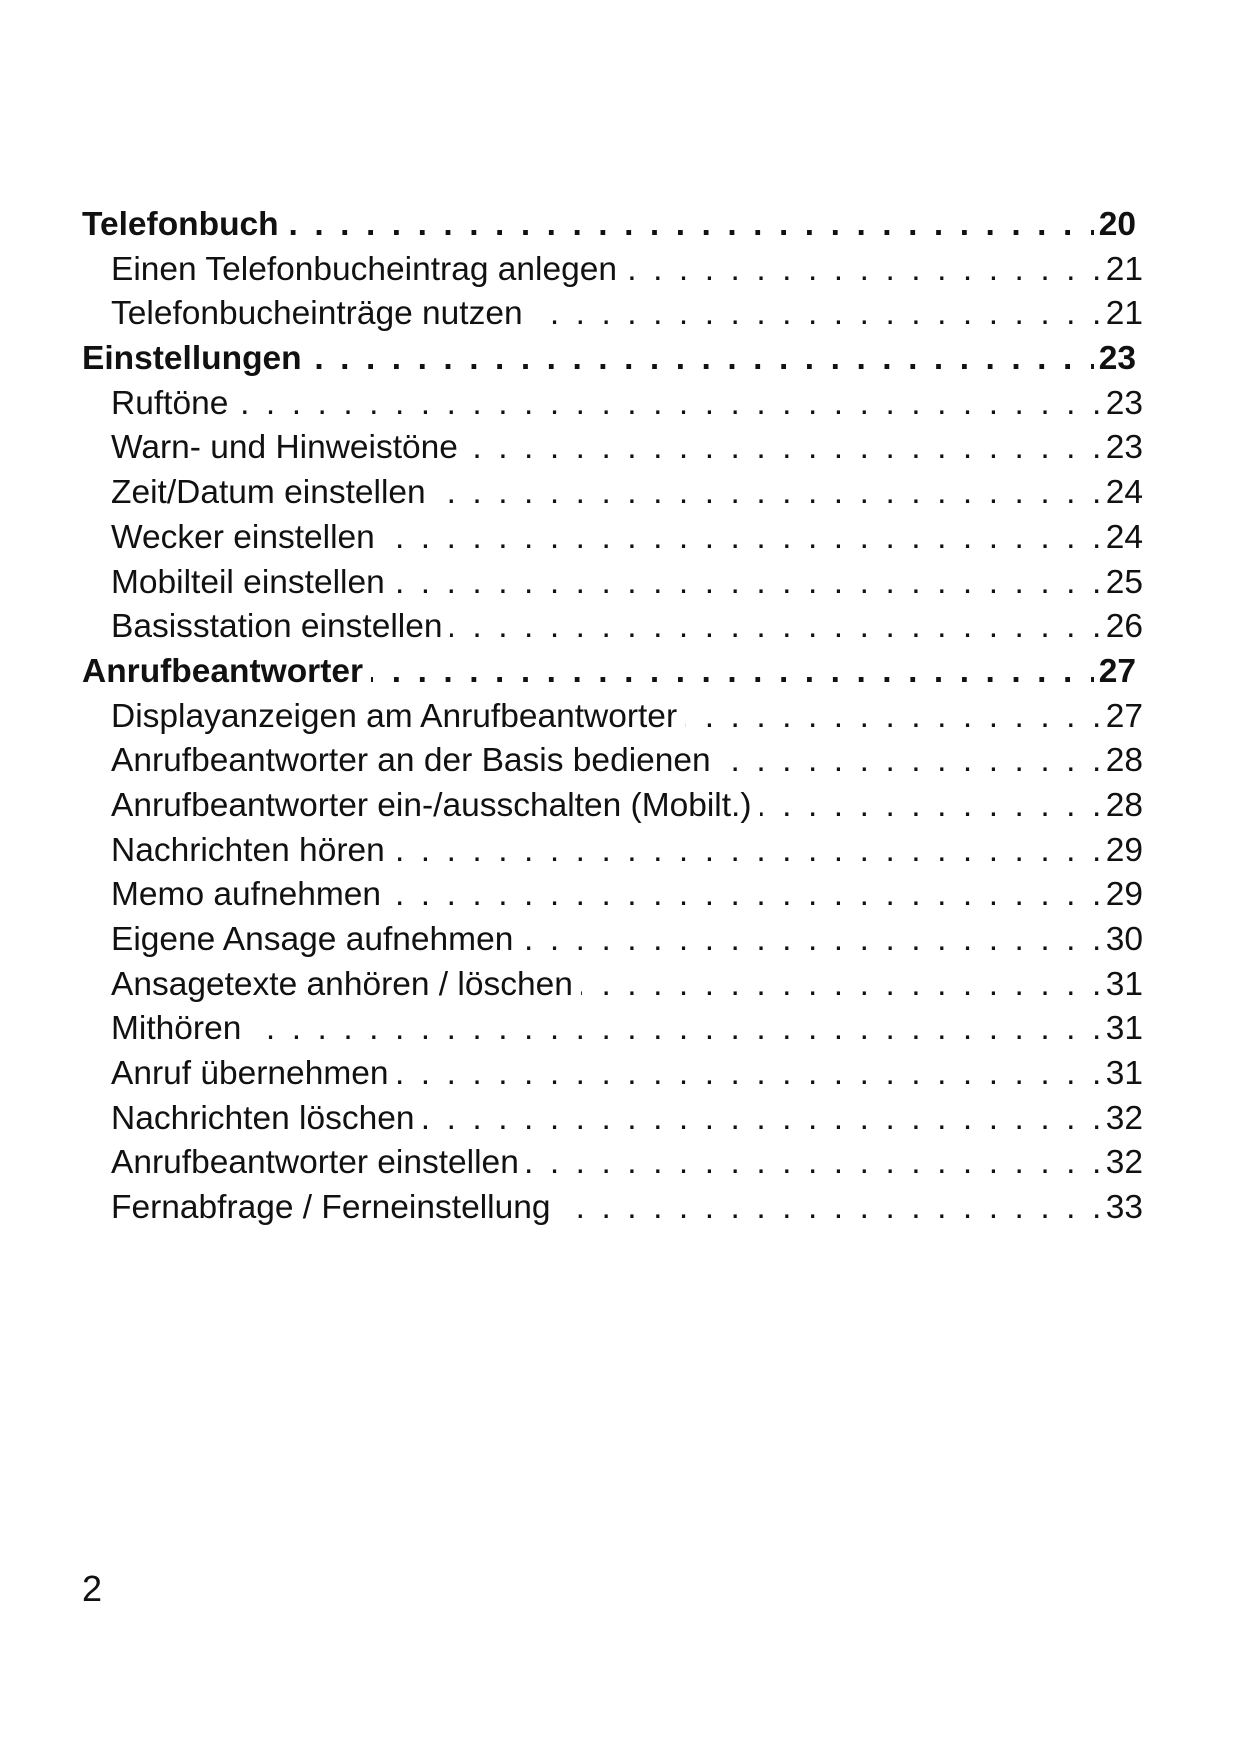 The width and height of the screenshot is (1241, 1754). I want to click on toc-entry-title: Fernabfrage / Ferneinstellung, so click(335, 1208).